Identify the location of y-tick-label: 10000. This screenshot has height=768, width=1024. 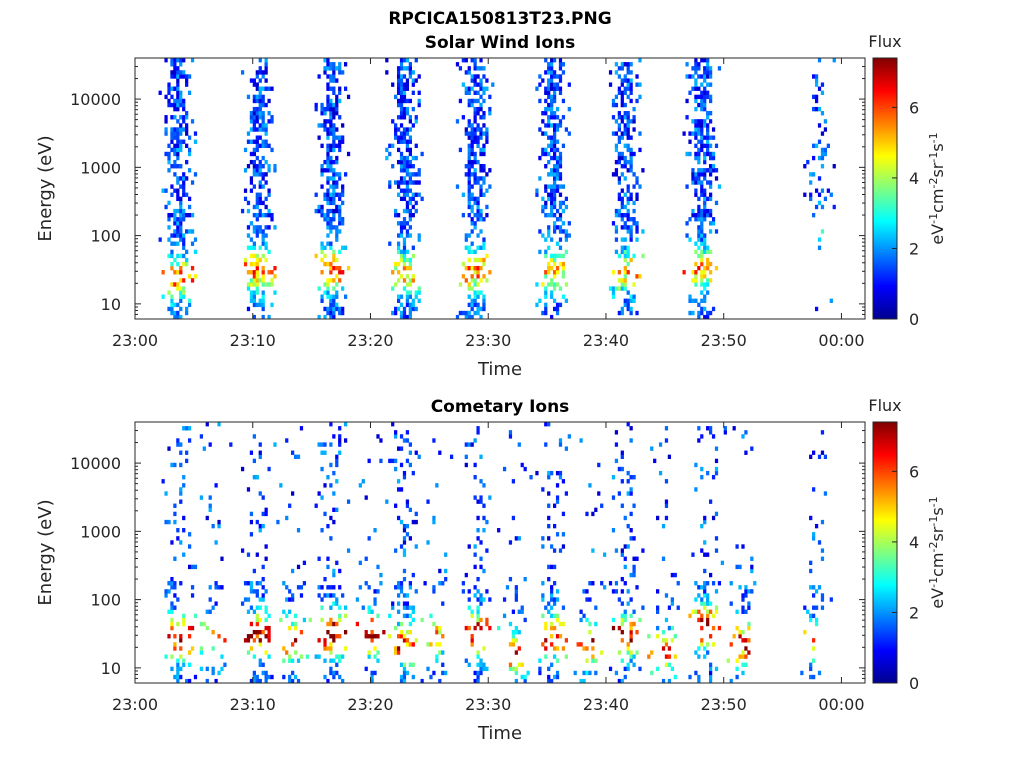
(95, 99).